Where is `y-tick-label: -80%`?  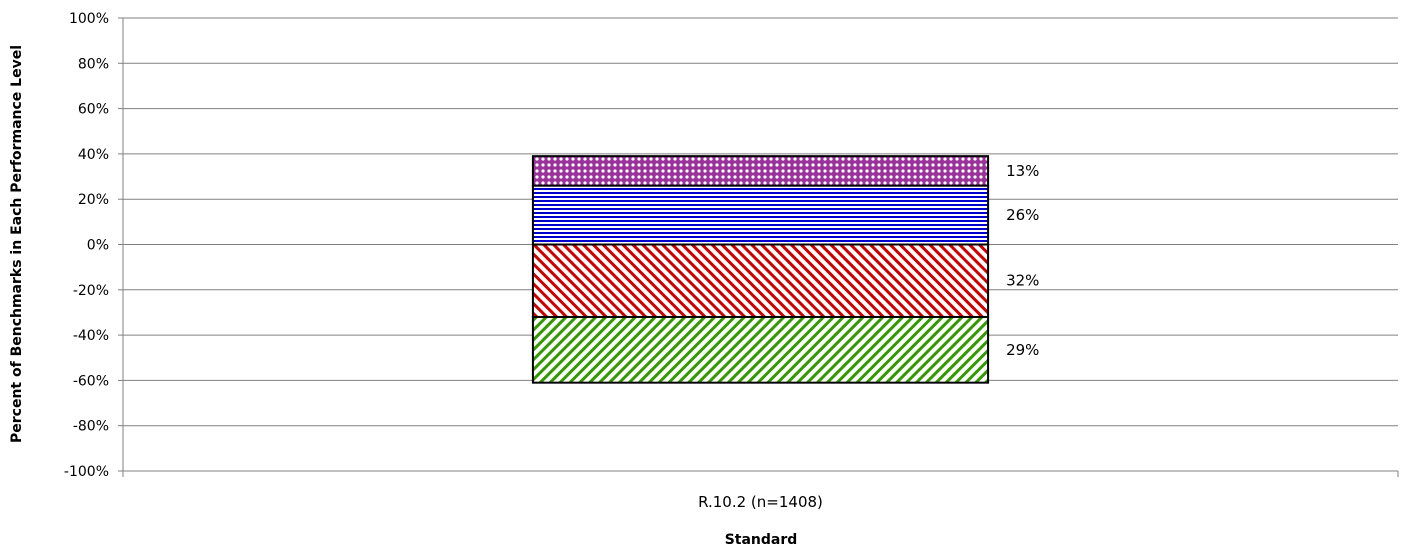
y-tick-label: -80% is located at coordinates (91, 427).